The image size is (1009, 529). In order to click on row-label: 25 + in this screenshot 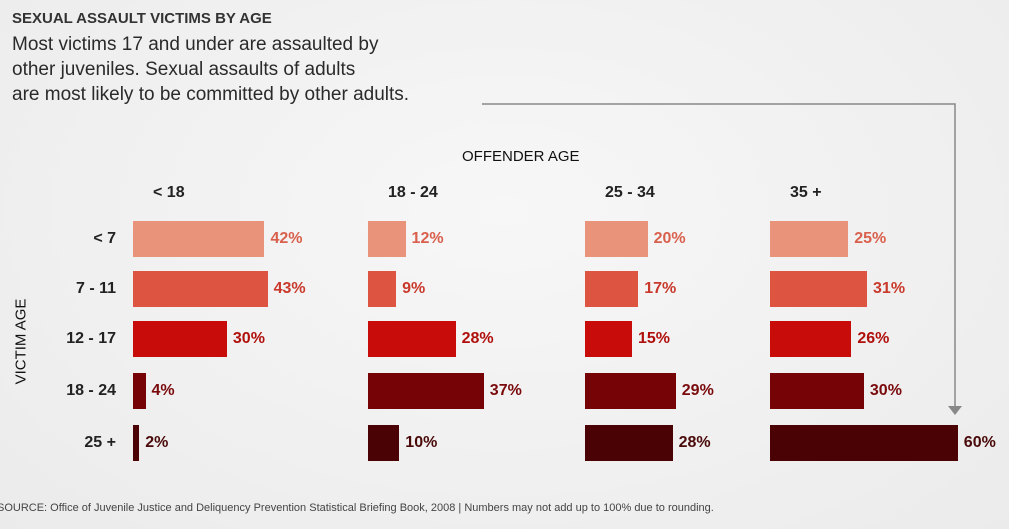, I will do `click(100, 442)`.